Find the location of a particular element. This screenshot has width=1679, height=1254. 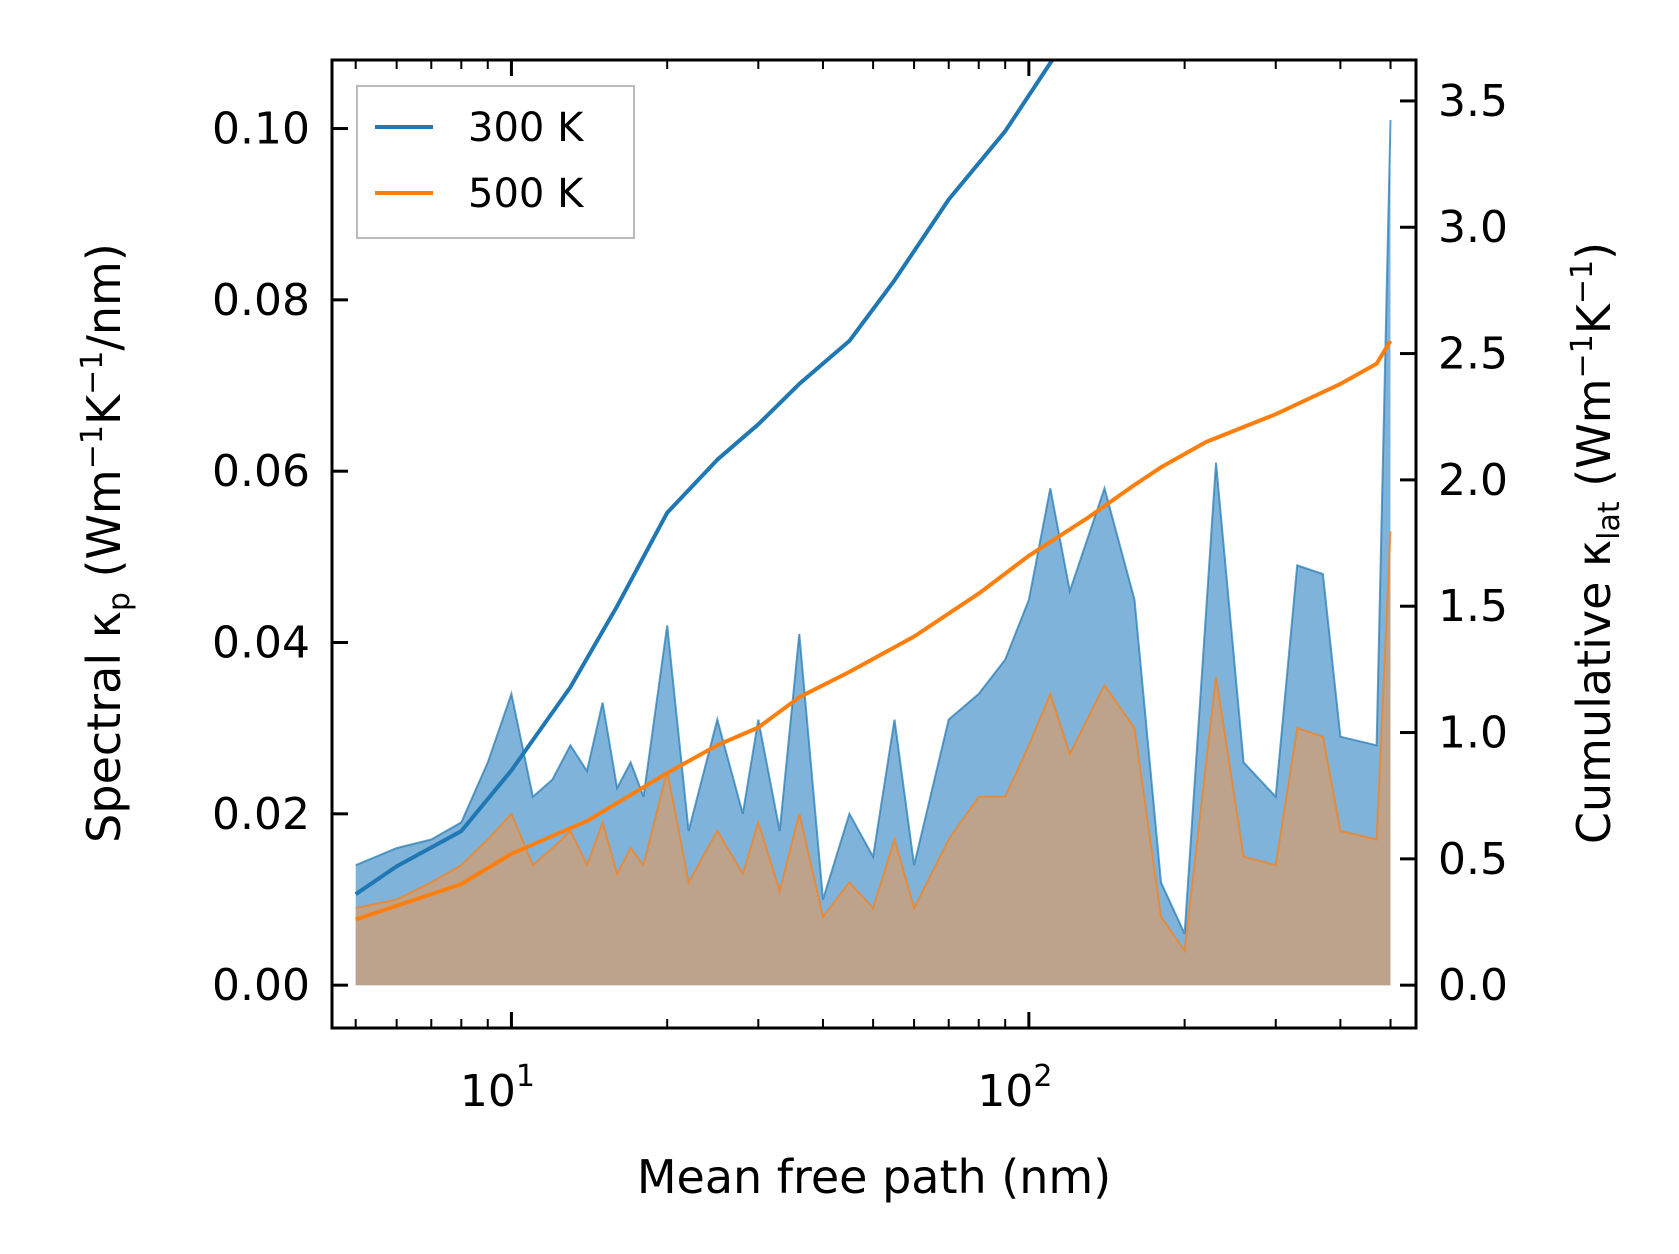

y-right-tick-label: 1.0 is located at coordinates (1473, 733).